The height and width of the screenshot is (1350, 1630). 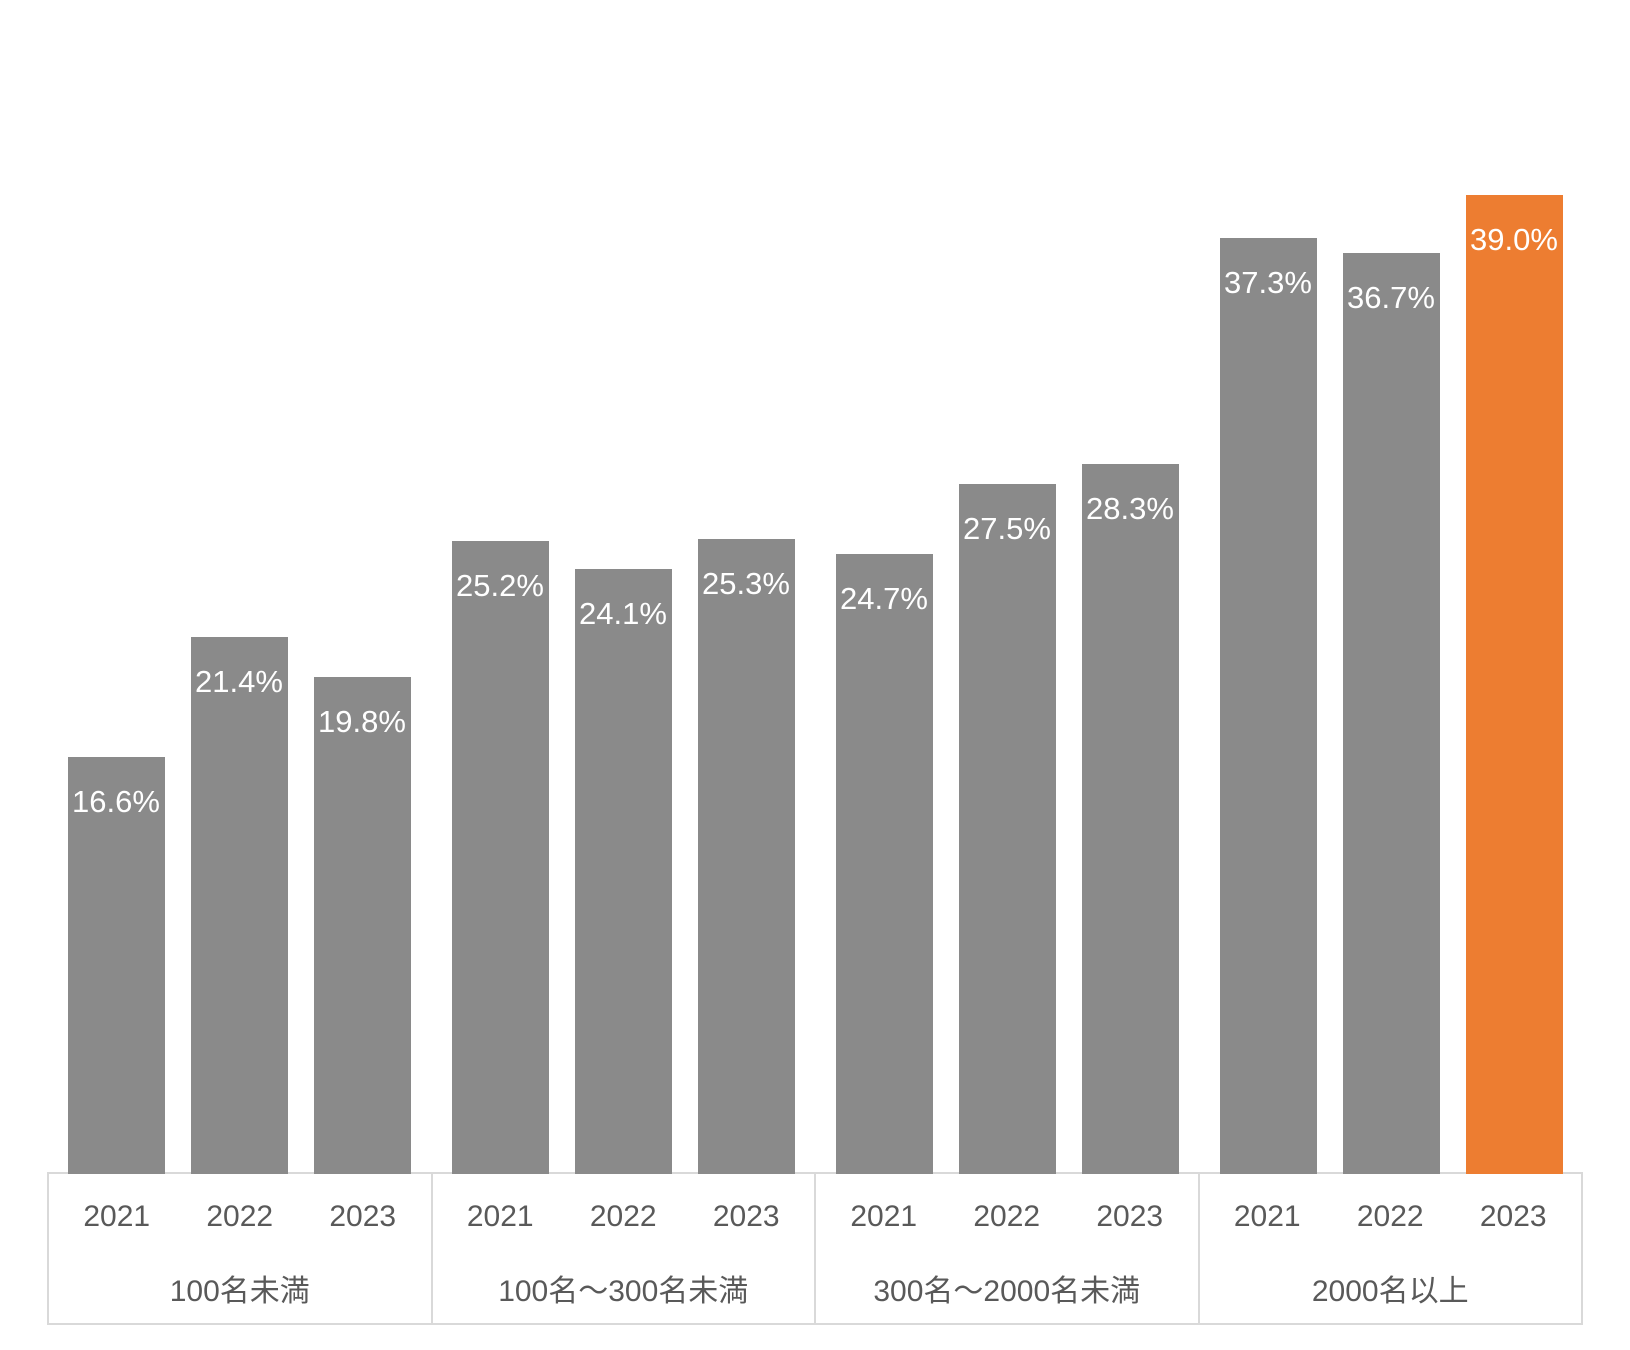 I want to click on bar-value-label: 25.2%, so click(x=500, y=585).